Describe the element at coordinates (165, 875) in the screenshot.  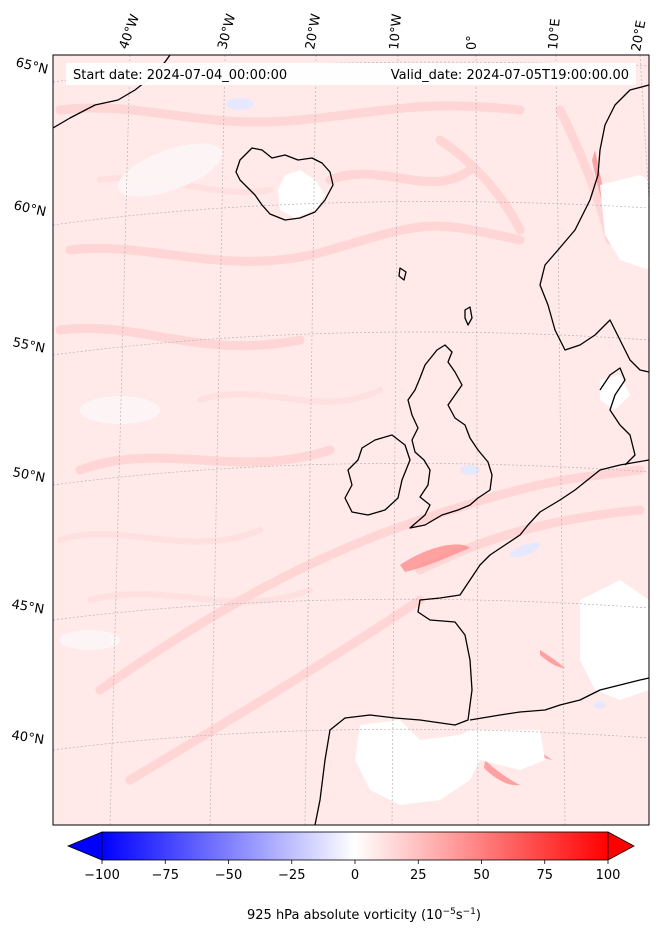
I see `colorbar-tick-label: −75` at that location.